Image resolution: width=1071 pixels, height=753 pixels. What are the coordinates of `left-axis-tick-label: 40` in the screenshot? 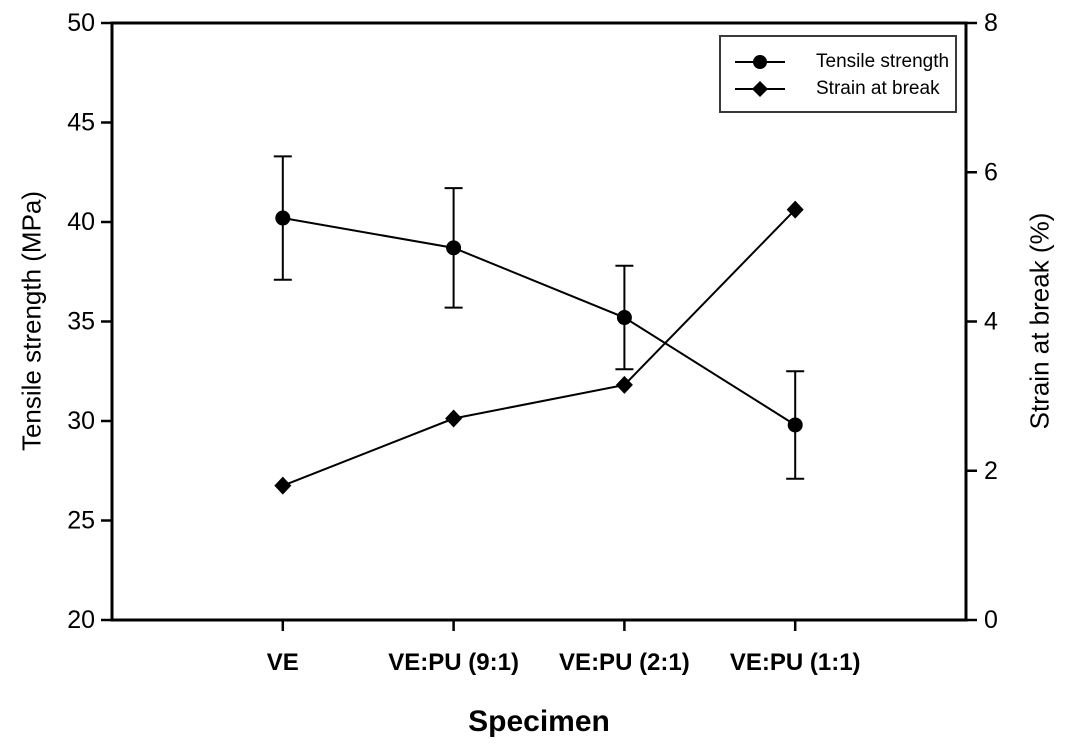 It's located at (81, 222).